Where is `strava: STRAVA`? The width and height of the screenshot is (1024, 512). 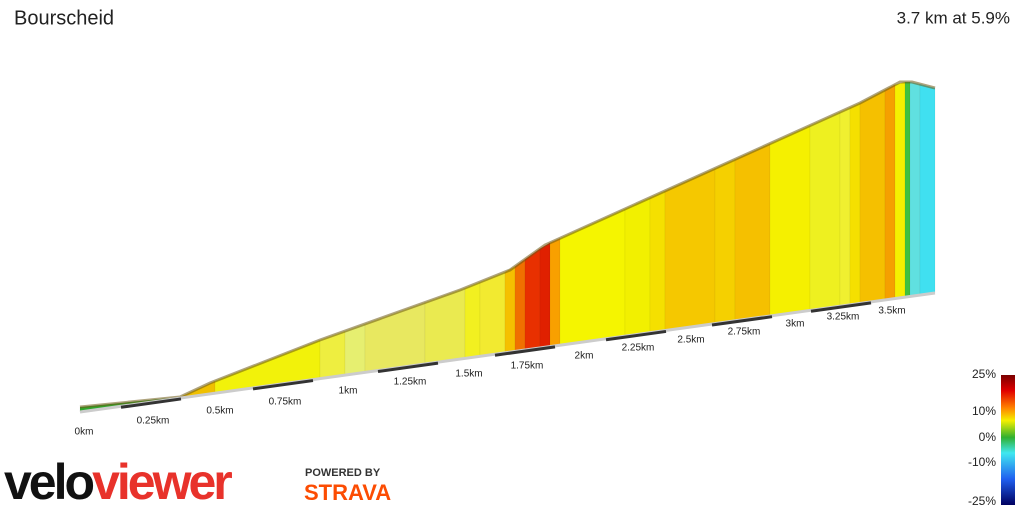 strava: STRAVA is located at coordinates (347, 492).